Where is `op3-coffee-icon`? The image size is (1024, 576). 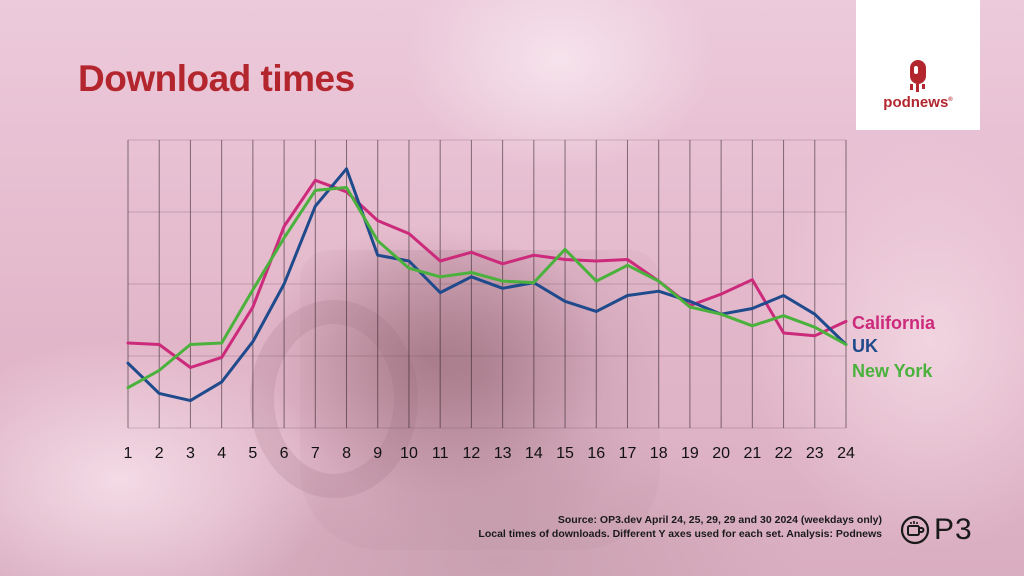 op3-coffee-icon is located at coordinates (915, 530).